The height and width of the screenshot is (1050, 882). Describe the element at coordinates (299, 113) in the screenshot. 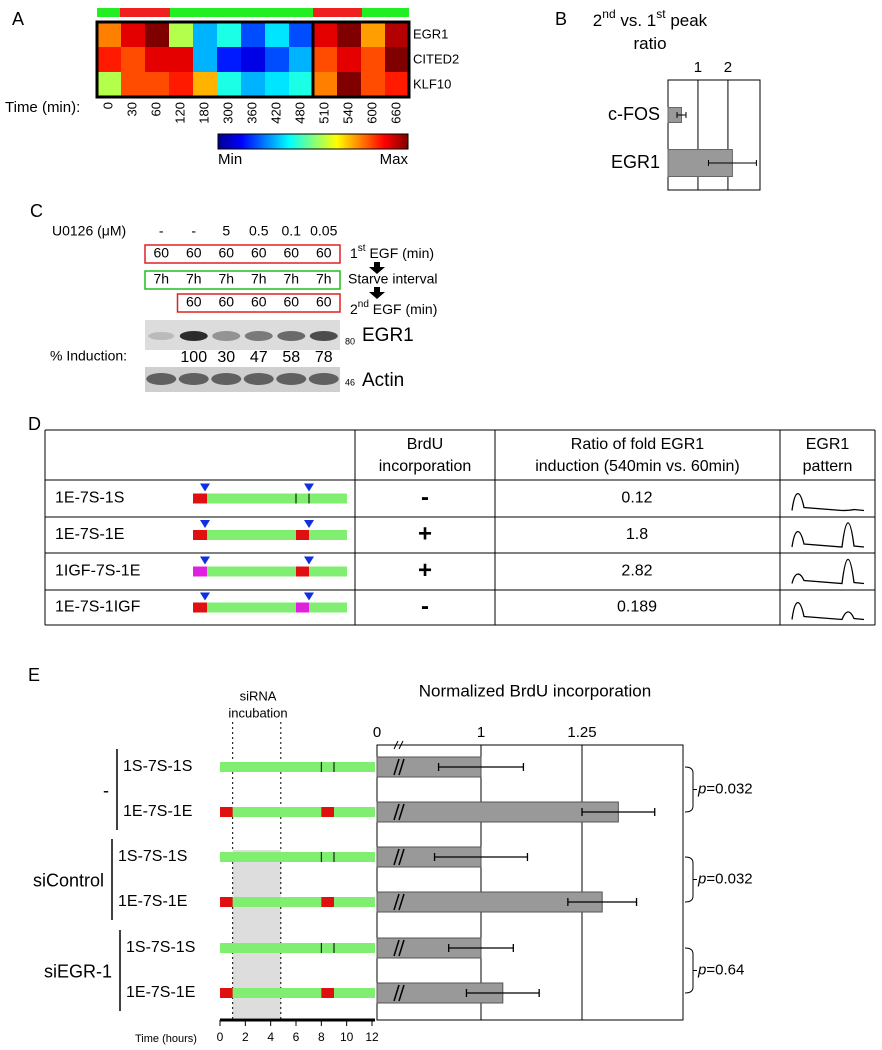

I see `time-tick-label: 480` at that location.